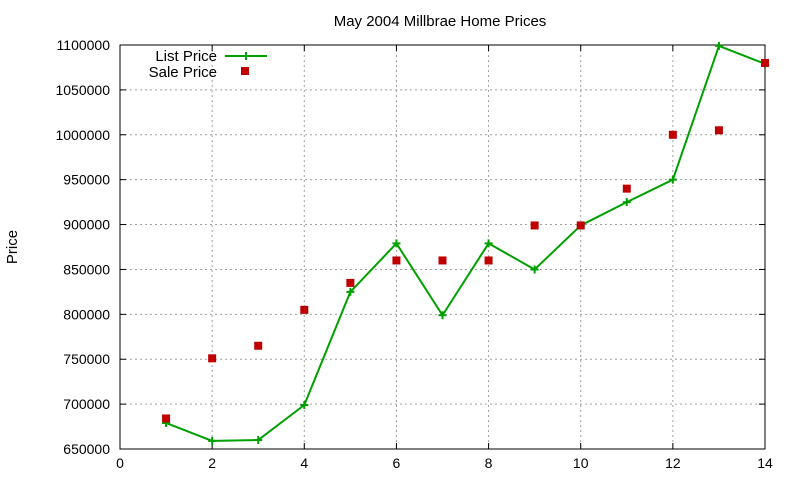  What do you see at coordinates (86, 449) in the screenshot?
I see `y-tick-label: 650000` at bounding box center [86, 449].